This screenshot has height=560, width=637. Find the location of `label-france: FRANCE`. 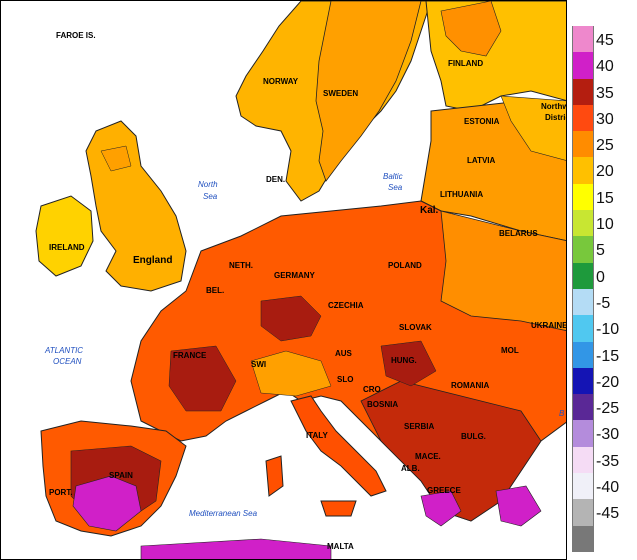

label-france: FRANCE is located at coordinates (190, 355).